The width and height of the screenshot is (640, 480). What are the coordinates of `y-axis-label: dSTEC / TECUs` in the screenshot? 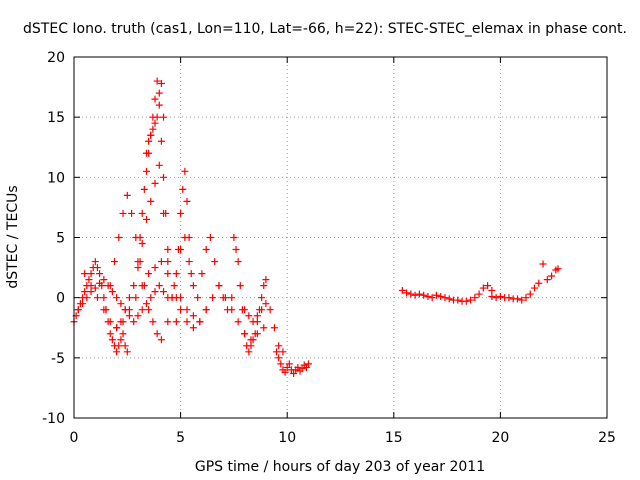 It's located at (13, 236).